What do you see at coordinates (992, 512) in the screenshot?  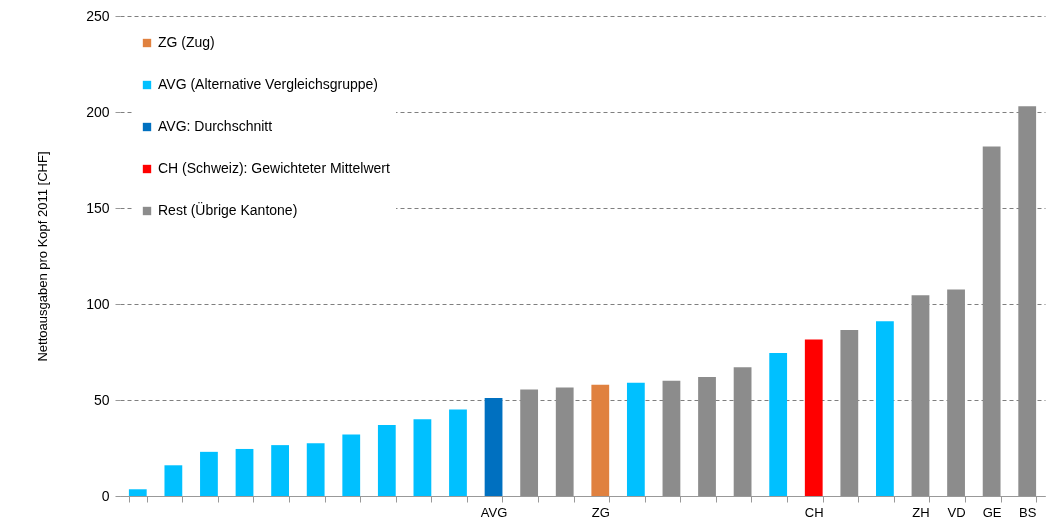 I see `x-tick-label: GE` at bounding box center [992, 512].